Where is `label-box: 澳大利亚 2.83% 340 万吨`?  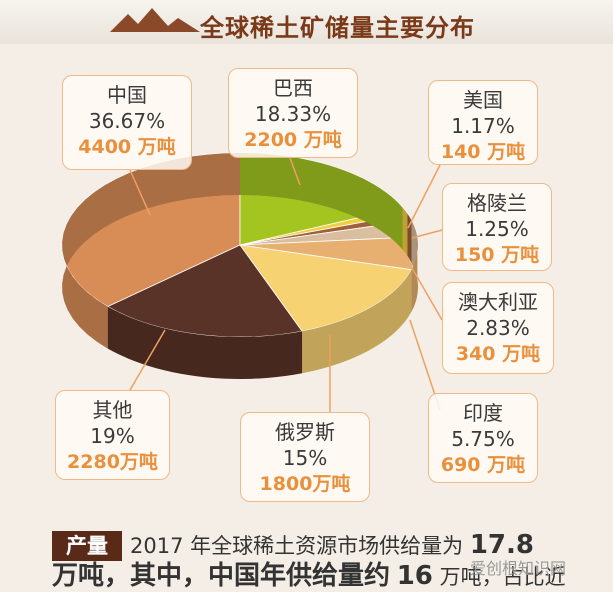 label-box: 澳大利亚 2.83% 340 万吨 is located at coordinates (498, 328).